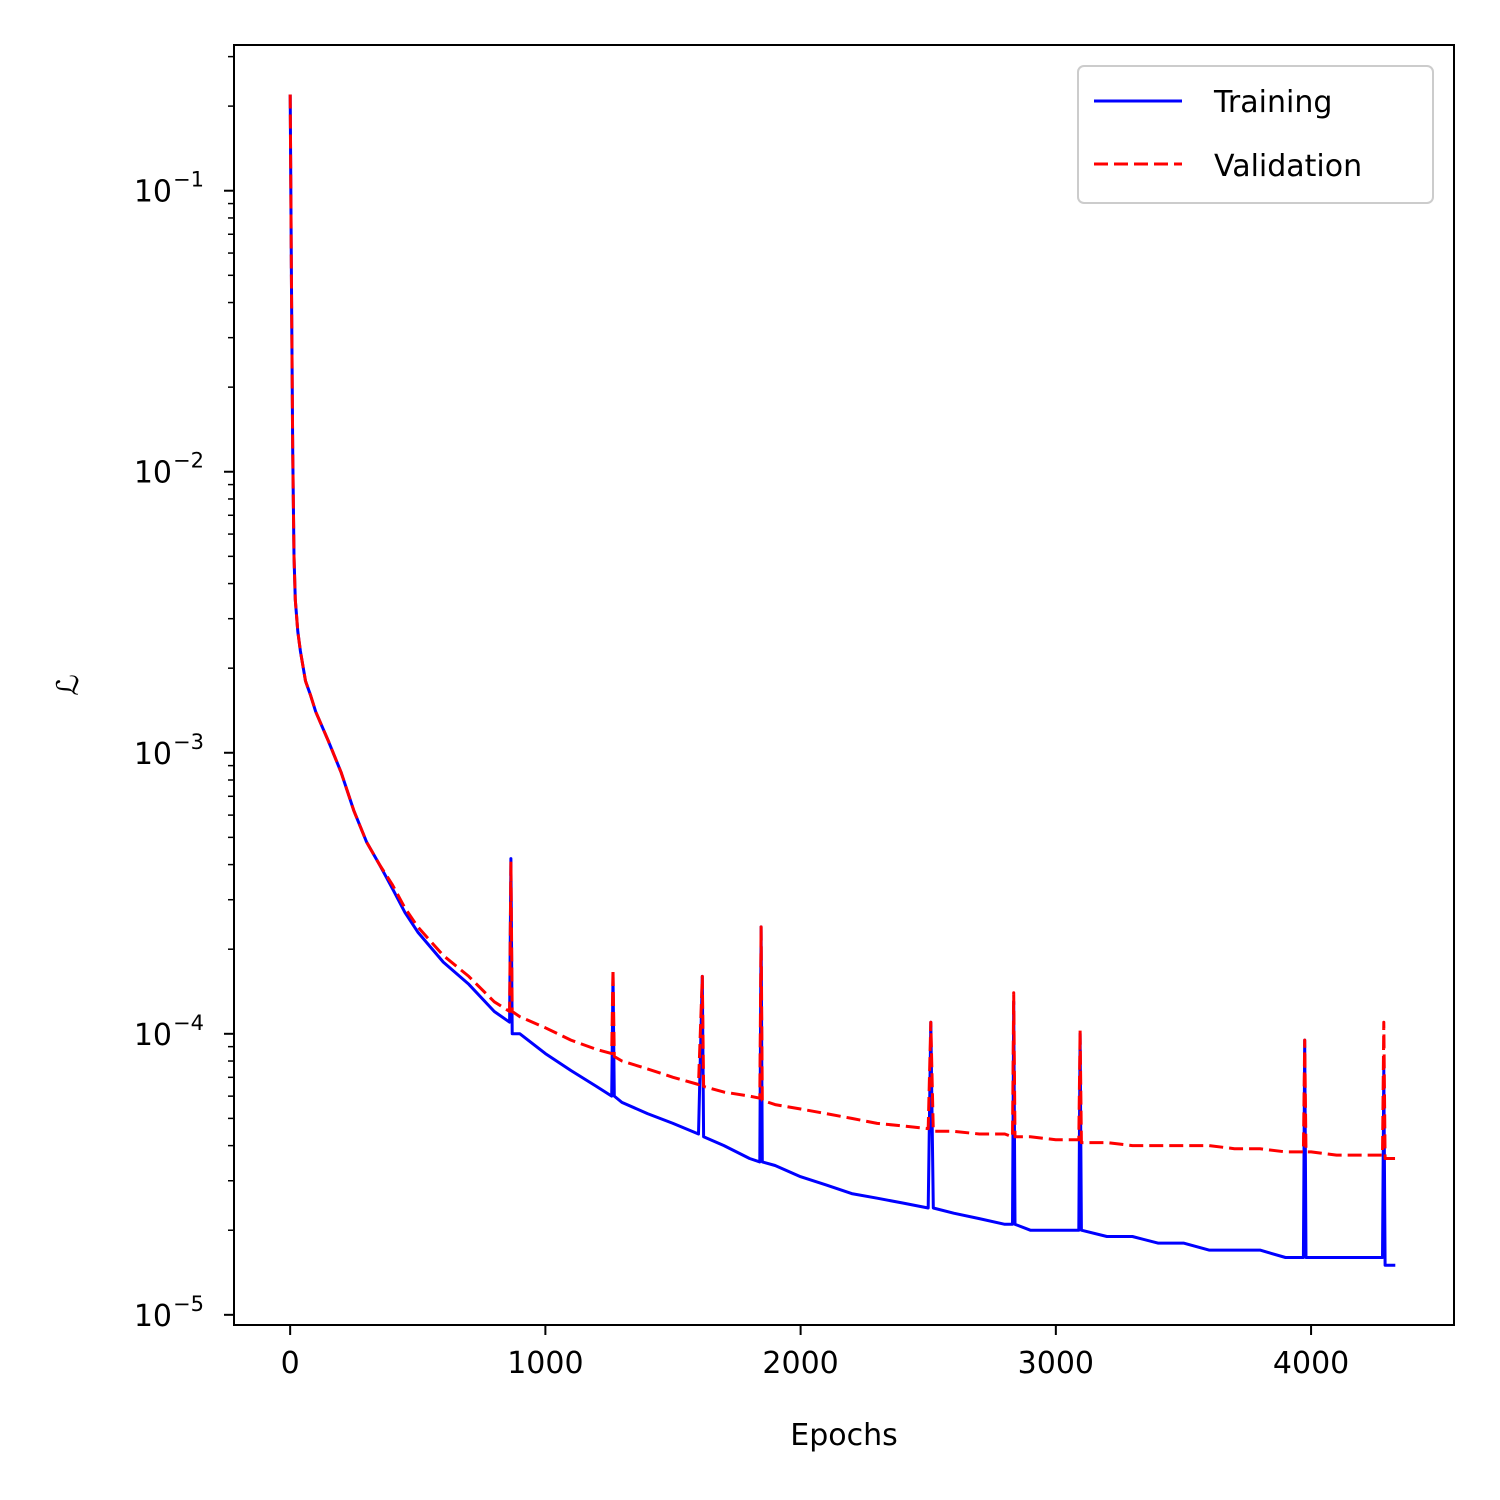  Describe the element at coordinates (290, 1363) in the screenshot. I see `x-tick-label: 0` at that location.